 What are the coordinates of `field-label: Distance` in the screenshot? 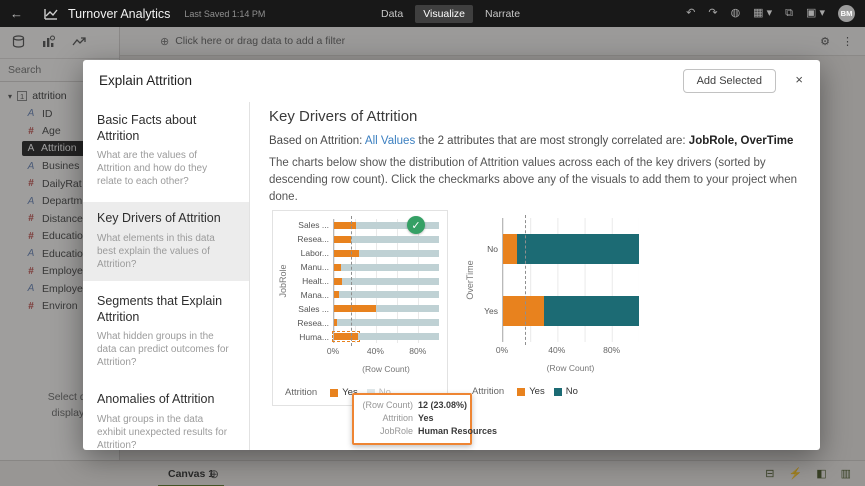 It's located at (62, 218).